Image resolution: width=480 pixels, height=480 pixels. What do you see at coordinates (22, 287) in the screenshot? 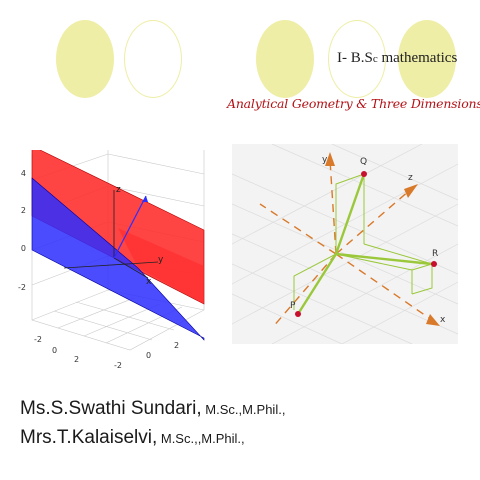
I see `z-tick-label: -2` at bounding box center [22, 287].